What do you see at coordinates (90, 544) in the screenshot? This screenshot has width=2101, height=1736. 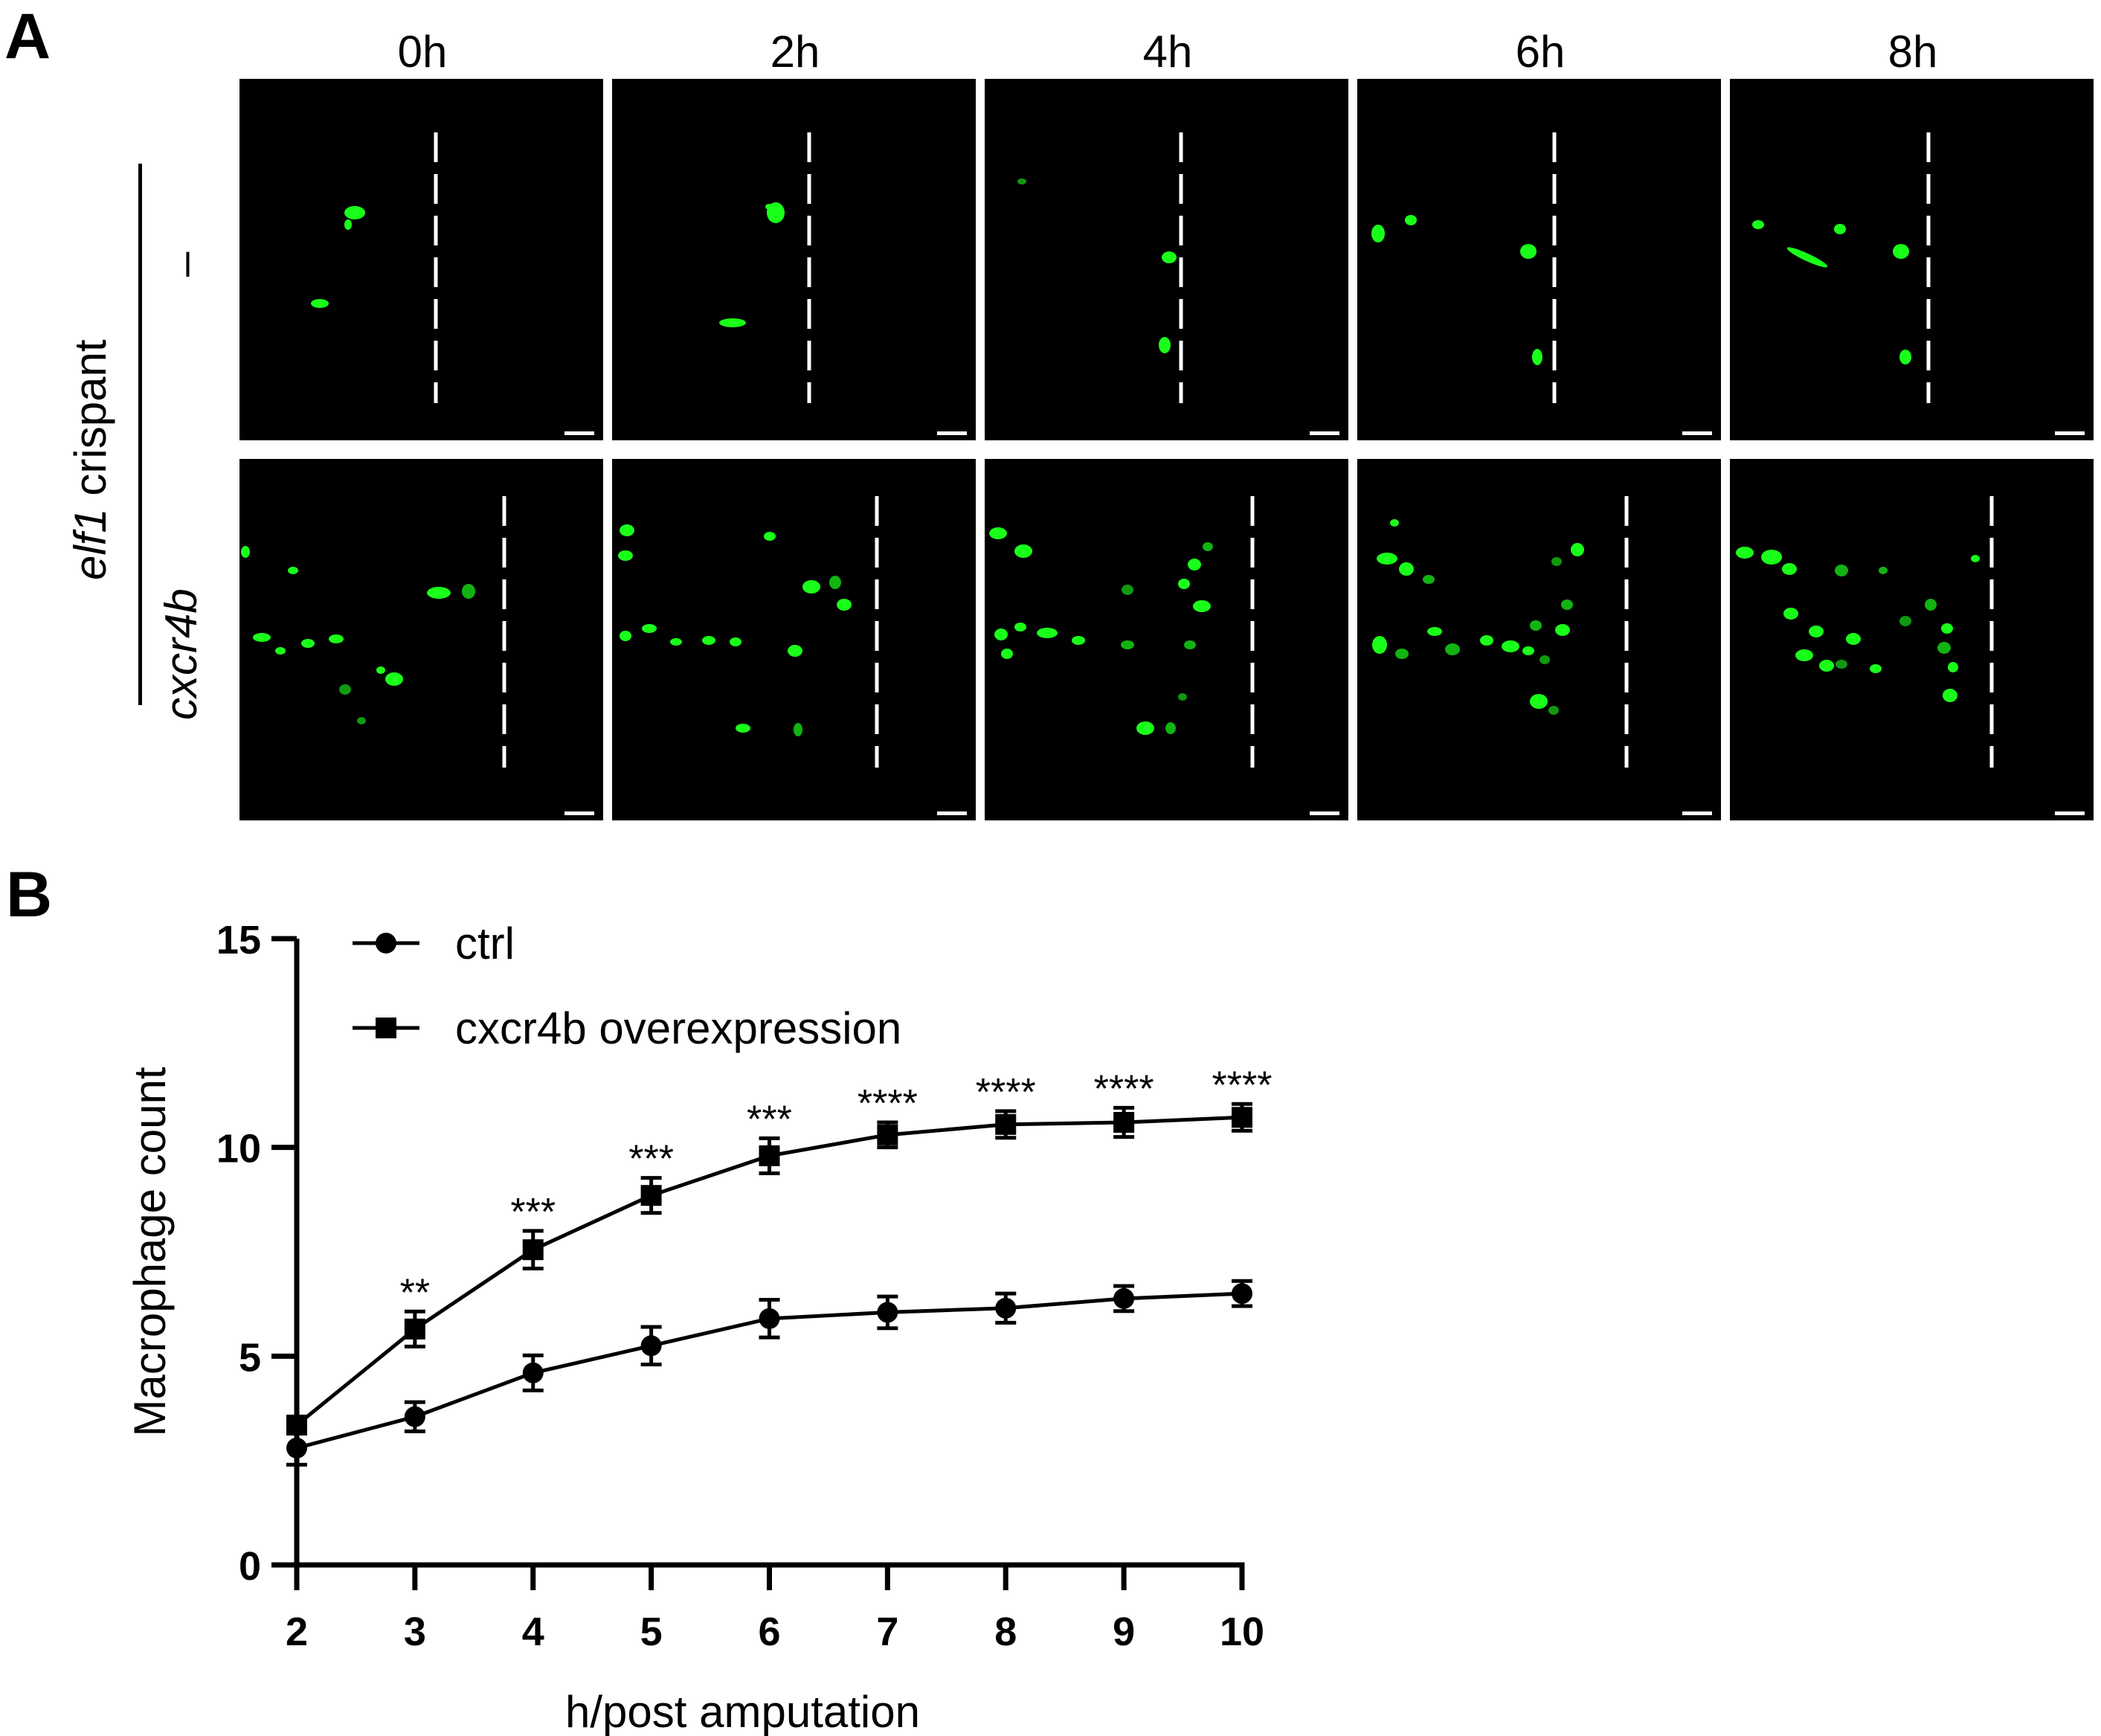 I see `group-label-gene: elf1` at bounding box center [90, 544].